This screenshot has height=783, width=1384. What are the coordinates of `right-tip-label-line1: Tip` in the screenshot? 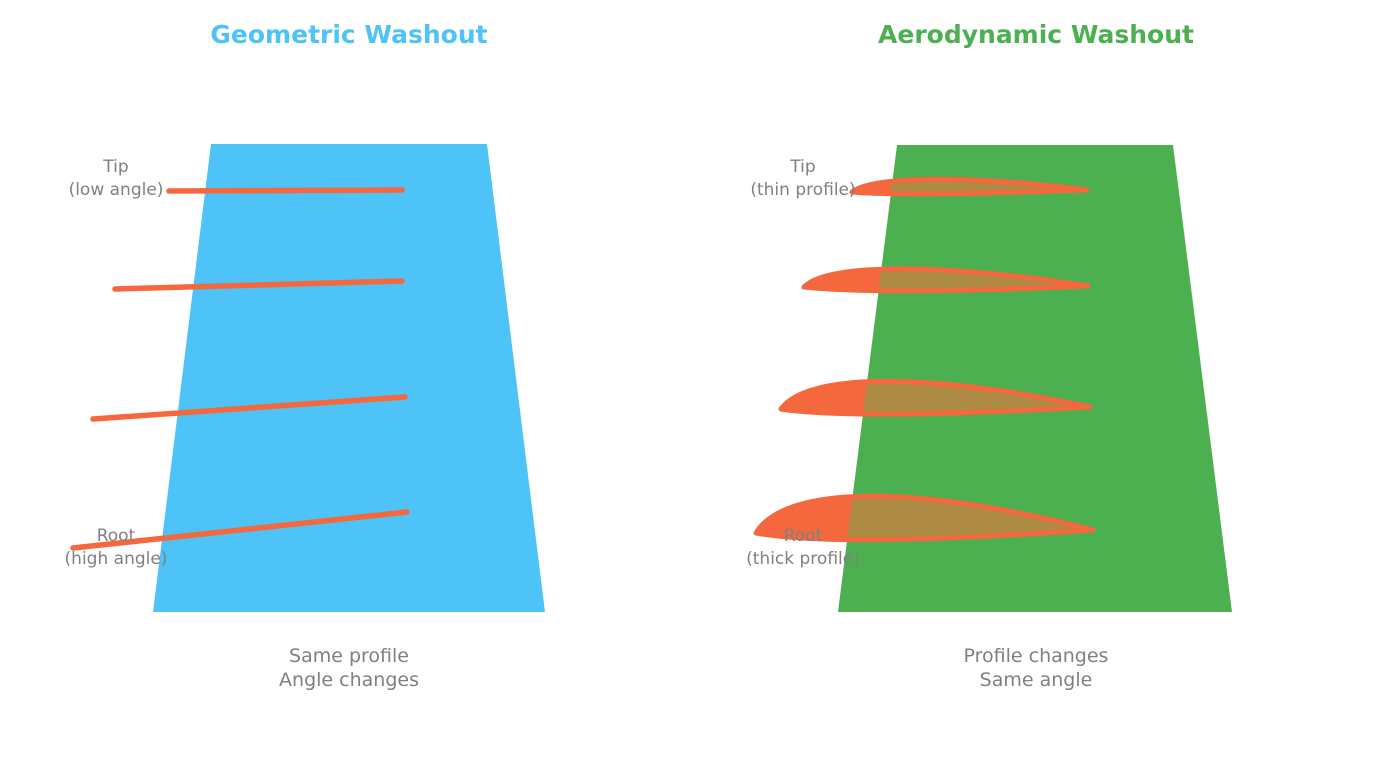 It's located at (802, 167).